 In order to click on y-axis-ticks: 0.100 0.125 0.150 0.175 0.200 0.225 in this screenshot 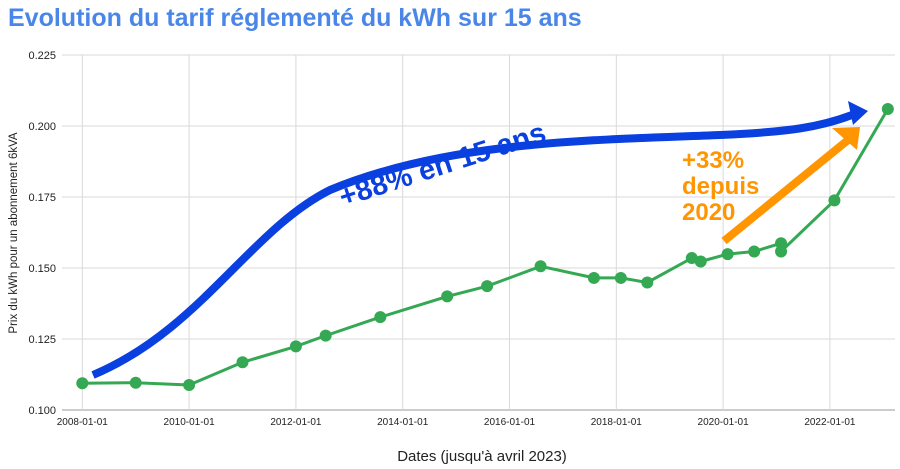, I will do `click(42, 233)`.